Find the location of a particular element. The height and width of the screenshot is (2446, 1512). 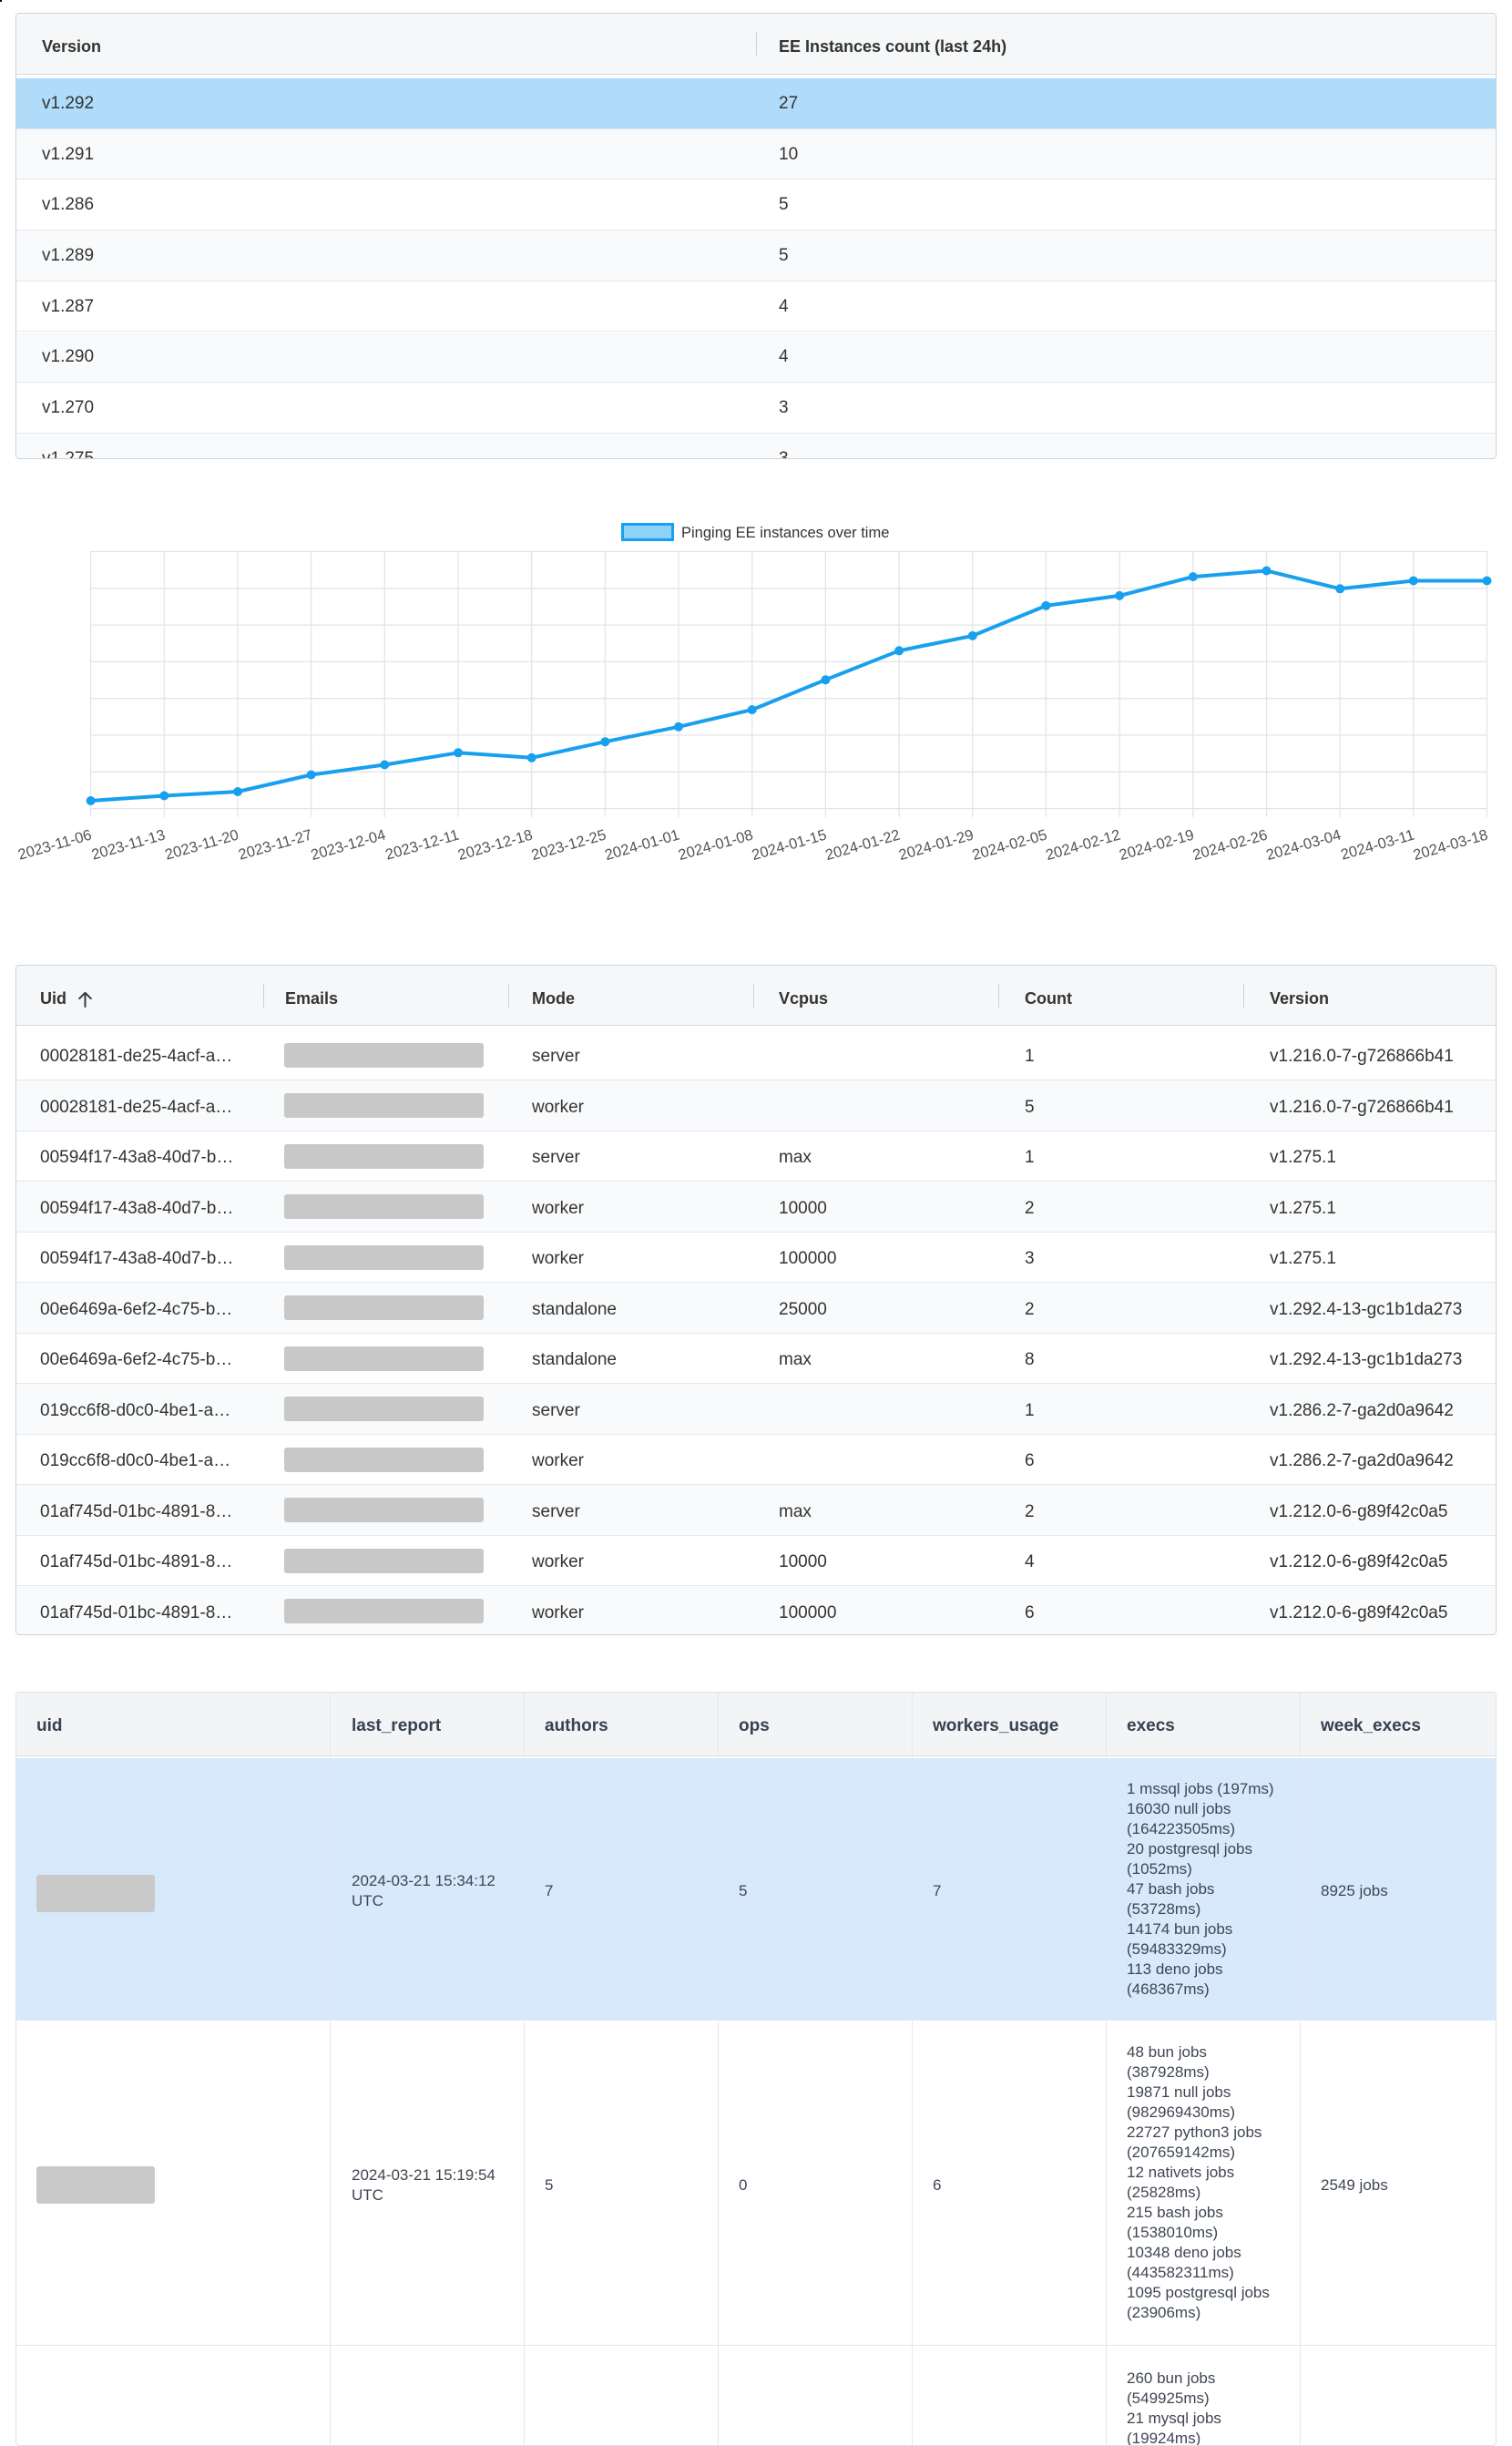

svg-text: 2023-12-04 is located at coordinates (348, 846).